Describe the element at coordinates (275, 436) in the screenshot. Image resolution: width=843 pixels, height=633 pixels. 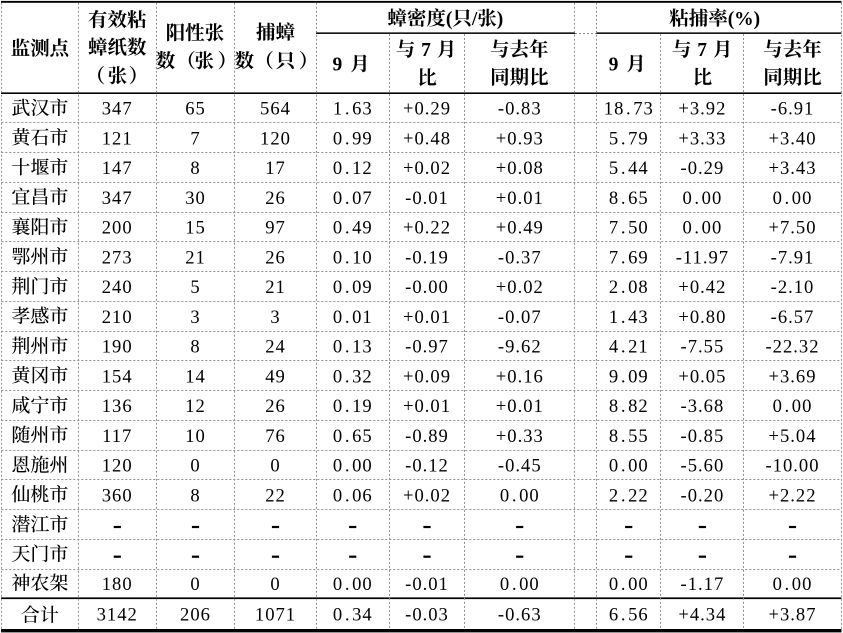
I see `svg-text: 76` at that location.